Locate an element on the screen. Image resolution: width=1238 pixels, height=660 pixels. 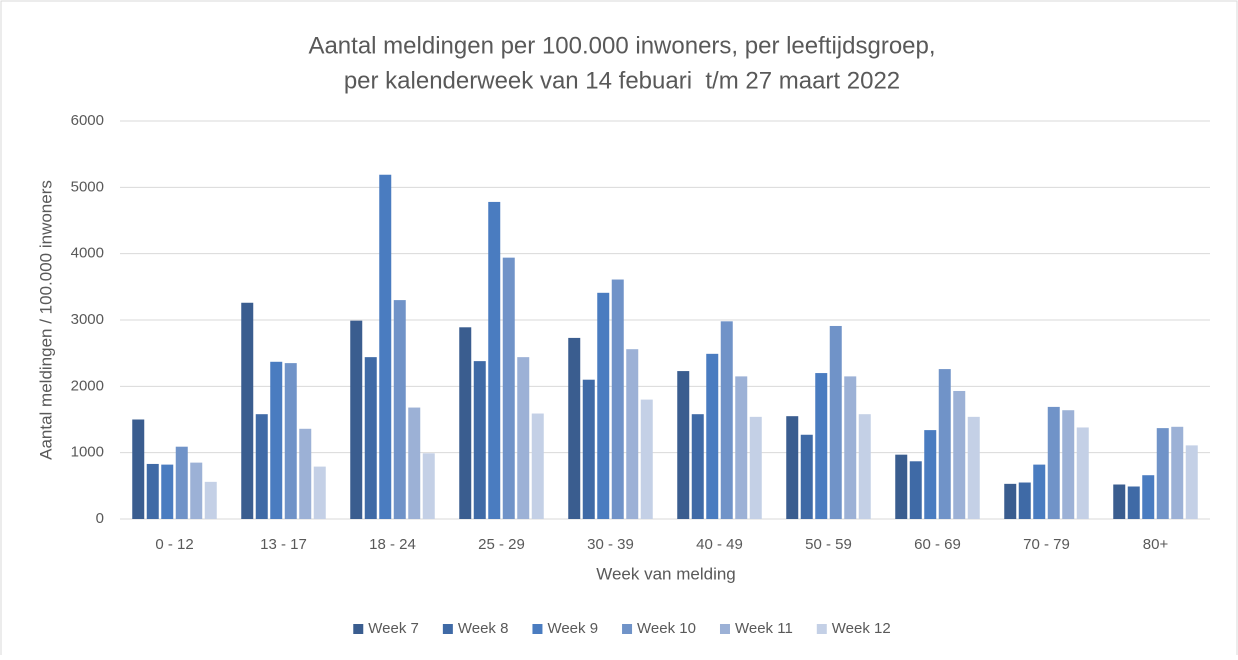
legend-label: Week 7 is located at coordinates (393, 628).